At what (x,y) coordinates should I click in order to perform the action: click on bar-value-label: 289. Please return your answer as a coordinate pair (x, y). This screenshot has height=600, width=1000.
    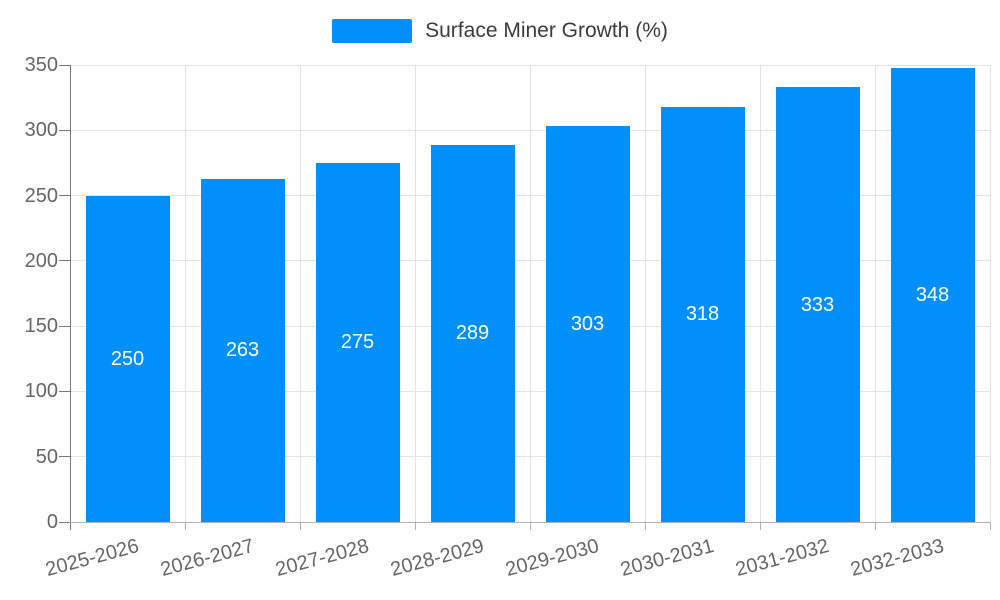
    Looking at the image, I should click on (472, 333).